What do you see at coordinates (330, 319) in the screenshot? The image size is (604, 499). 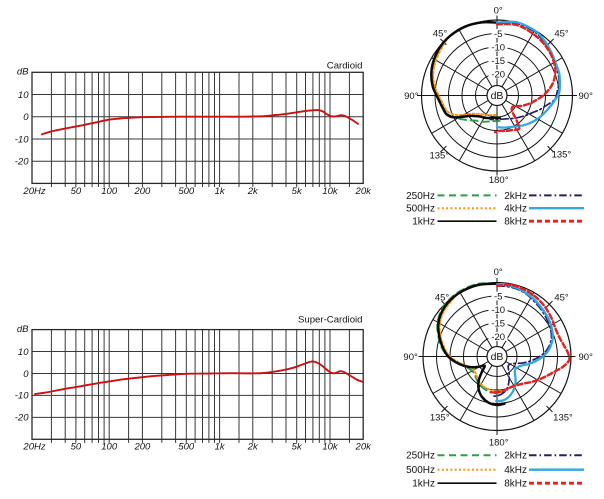 I see `svg-text: Super-Cardioid` at bounding box center [330, 319].